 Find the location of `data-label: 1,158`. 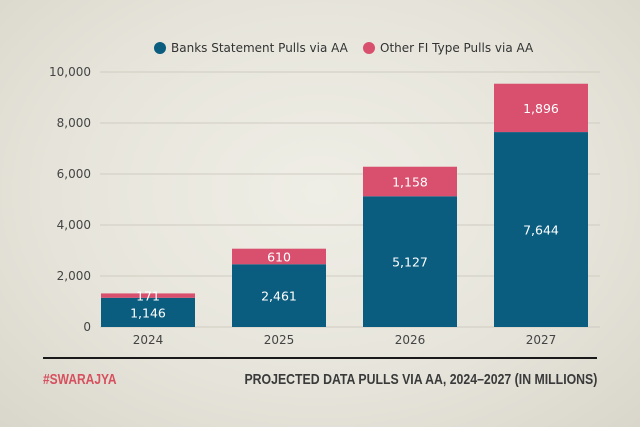

data-label: 1,158 is located at coordinates (410, 181).